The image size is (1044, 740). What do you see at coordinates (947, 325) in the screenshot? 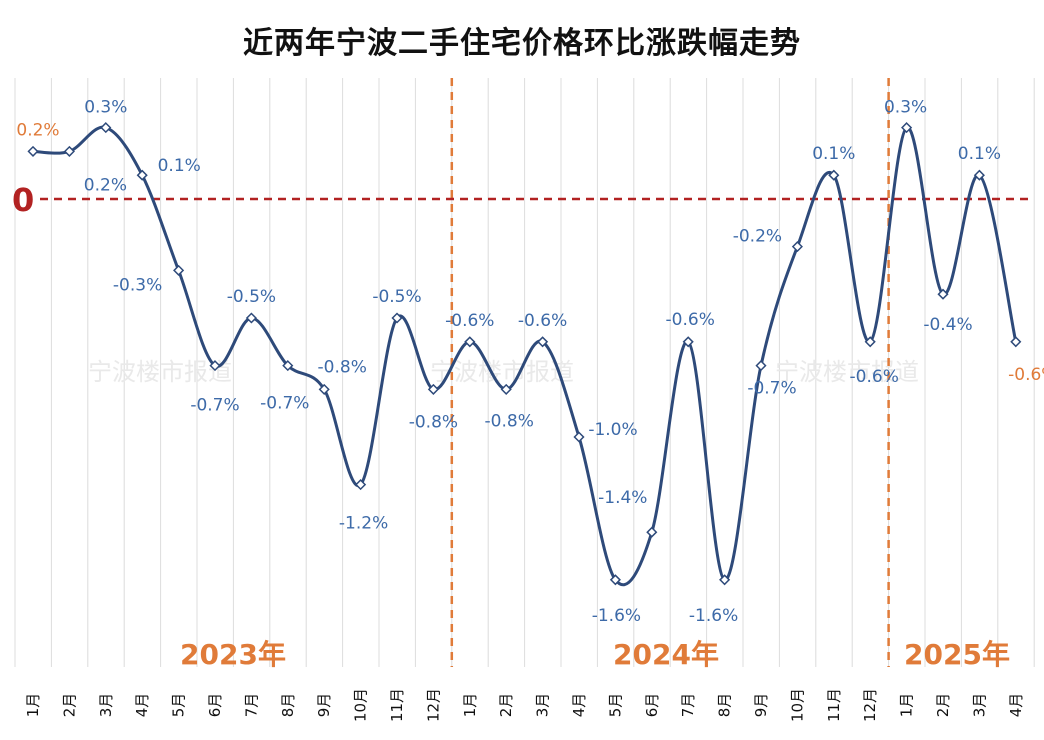
I see `data-label: -0.4%` at bounding box center [947, 325].